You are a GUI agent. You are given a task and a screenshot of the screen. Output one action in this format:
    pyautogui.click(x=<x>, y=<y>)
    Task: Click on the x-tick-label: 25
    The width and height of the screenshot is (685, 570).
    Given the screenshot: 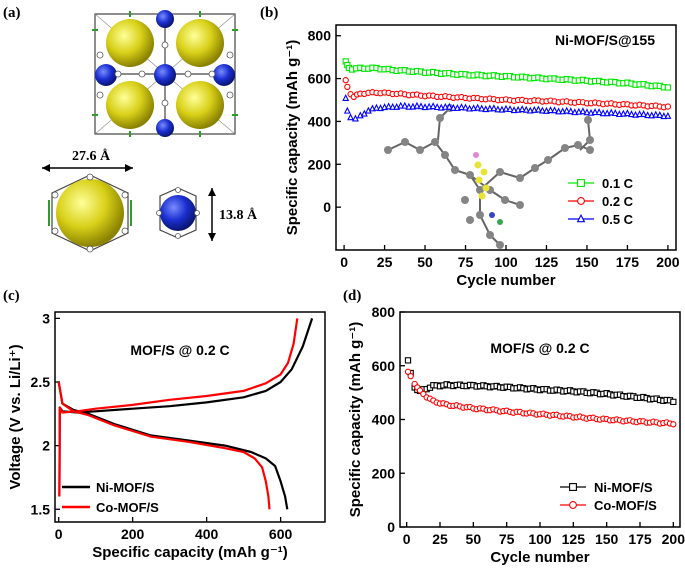 What is the action you would take?
    pyautogui.click(x=385, y=262)
    